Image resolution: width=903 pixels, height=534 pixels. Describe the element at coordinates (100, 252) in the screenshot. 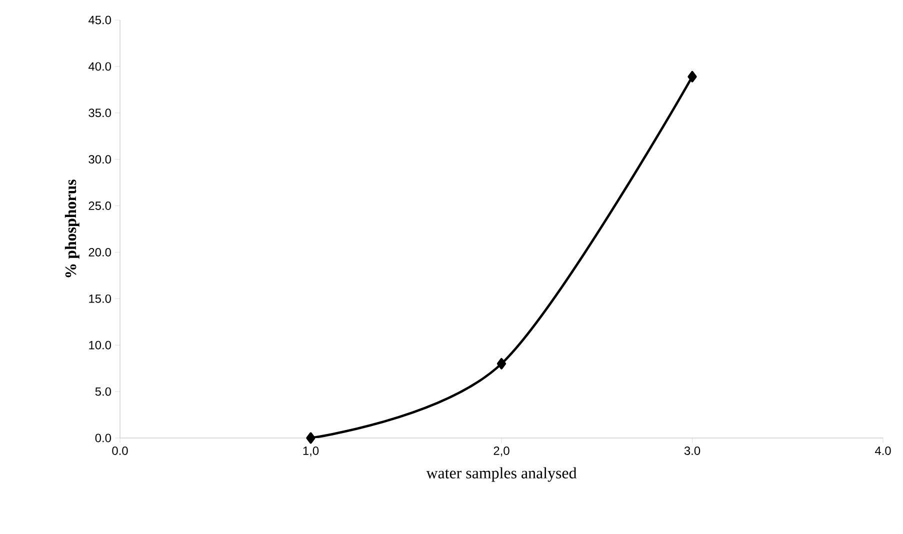

I see `y-tick-label: 20.0` at that location.